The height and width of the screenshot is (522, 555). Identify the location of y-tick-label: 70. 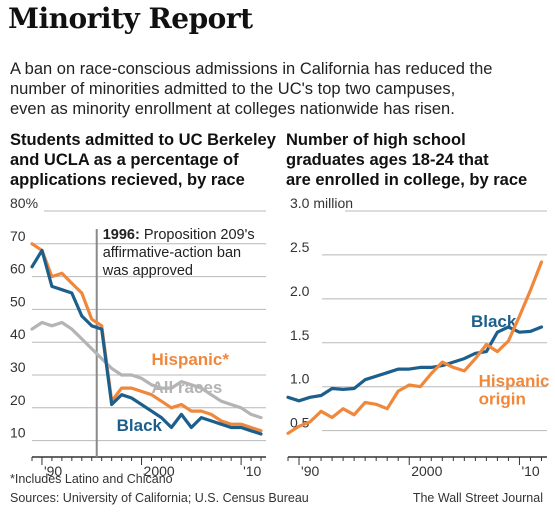
(18, 236).